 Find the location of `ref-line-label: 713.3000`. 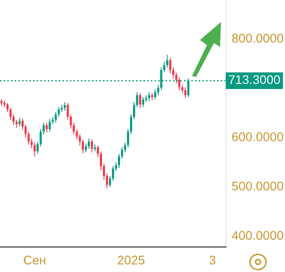

ref-line-label: 713.3000 is located at coordinates (254, 79).